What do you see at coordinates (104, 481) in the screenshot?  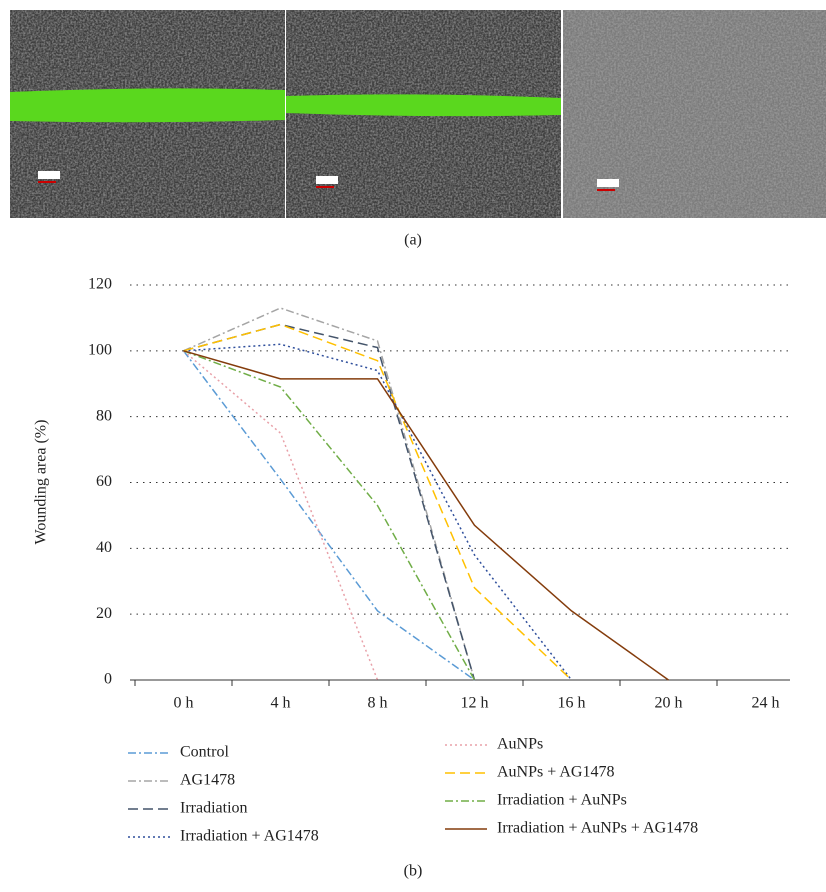 I see `y-tick-label: 60` at bounding box center [104, 481].